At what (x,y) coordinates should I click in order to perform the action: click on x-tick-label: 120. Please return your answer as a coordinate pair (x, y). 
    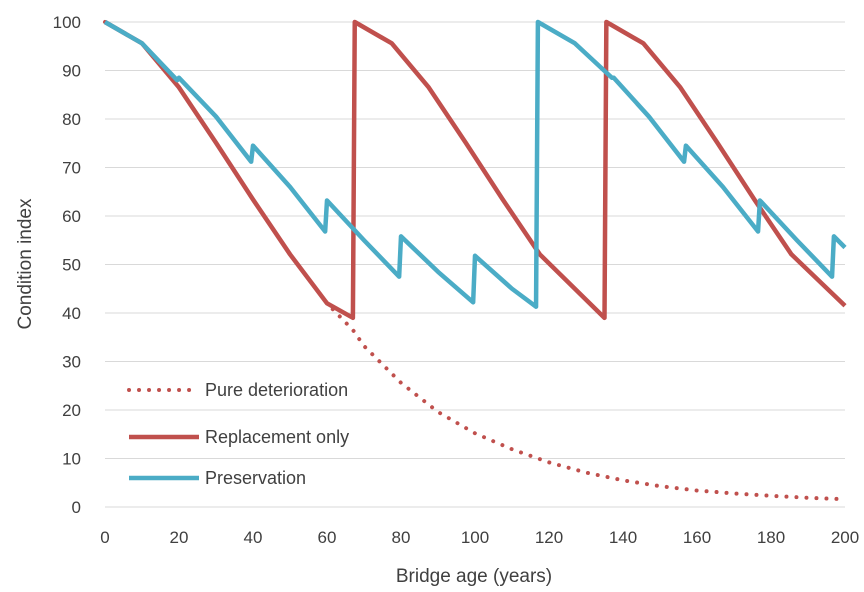
    Looking at the image, I should click on (549, 537).